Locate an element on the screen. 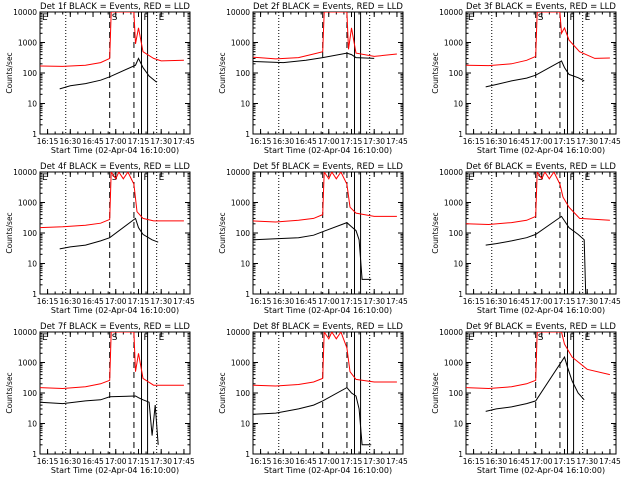  chart-title: Det 3f BLACK = Events, RED = LLD is located at coordinates (541, 7).